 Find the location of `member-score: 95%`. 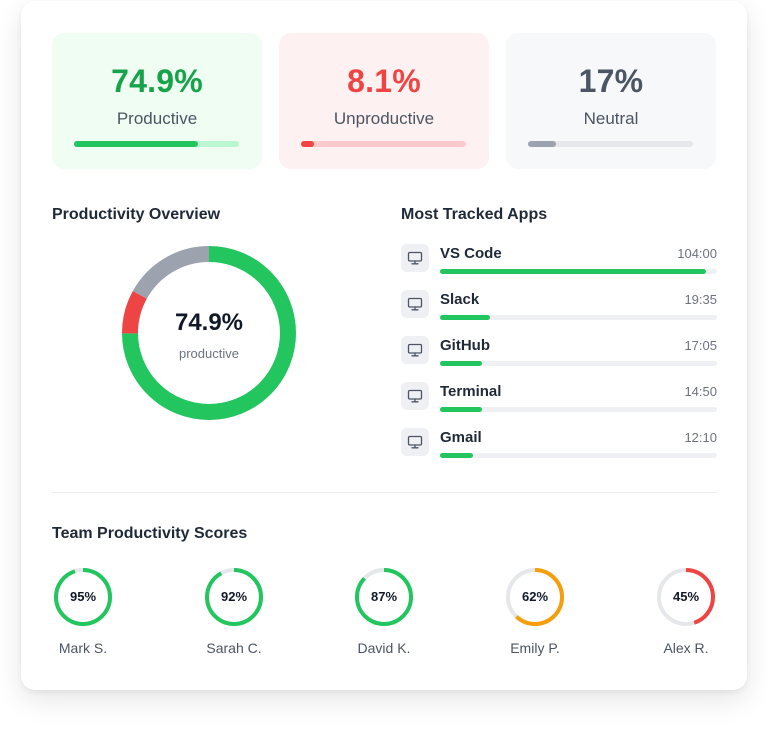

member-score: 95% is located at coordinates (83, 596).